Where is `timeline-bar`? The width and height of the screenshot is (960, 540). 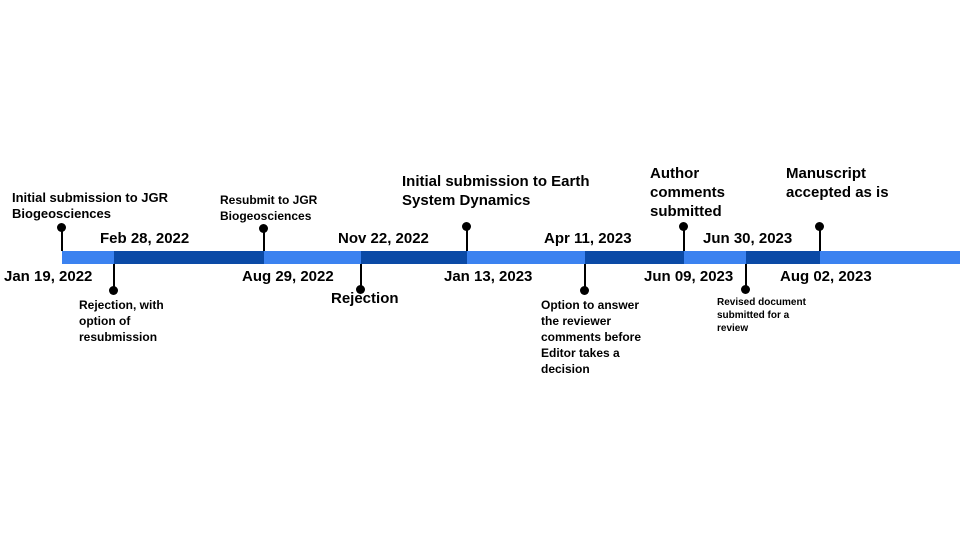
timeline-bar is located at coordinates (511, 257).